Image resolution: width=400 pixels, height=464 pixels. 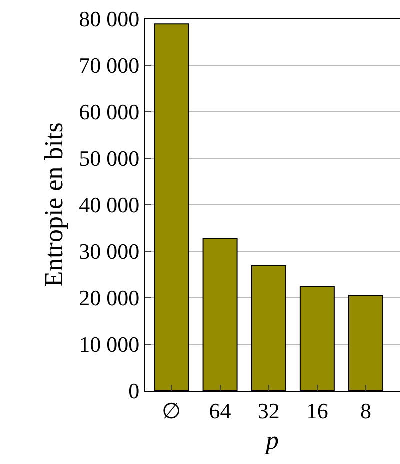 What do you see at coordinates (134, 391) in the screenshot?
I see `y-tick-label: 0` at bounding box center [134, 391].